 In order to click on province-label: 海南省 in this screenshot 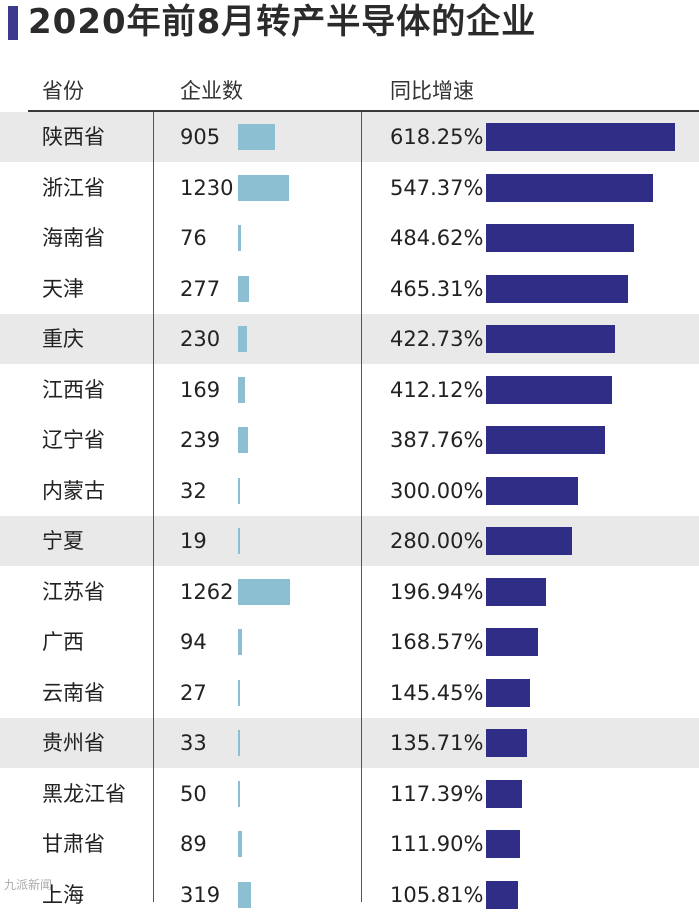, I will do `click(73, 238)`.